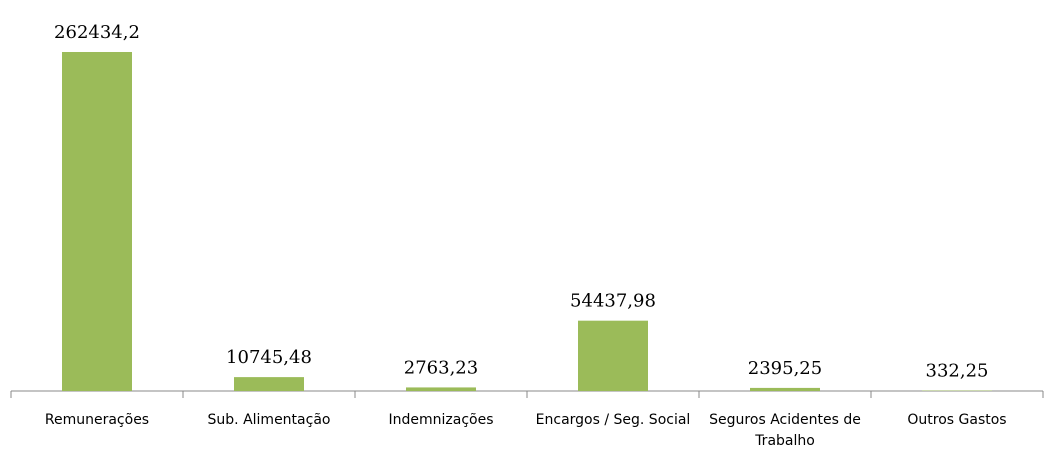 The height and width of the screenshot is (455, 1044). I want to click on value-label: 2763,23, so click(441, 367).